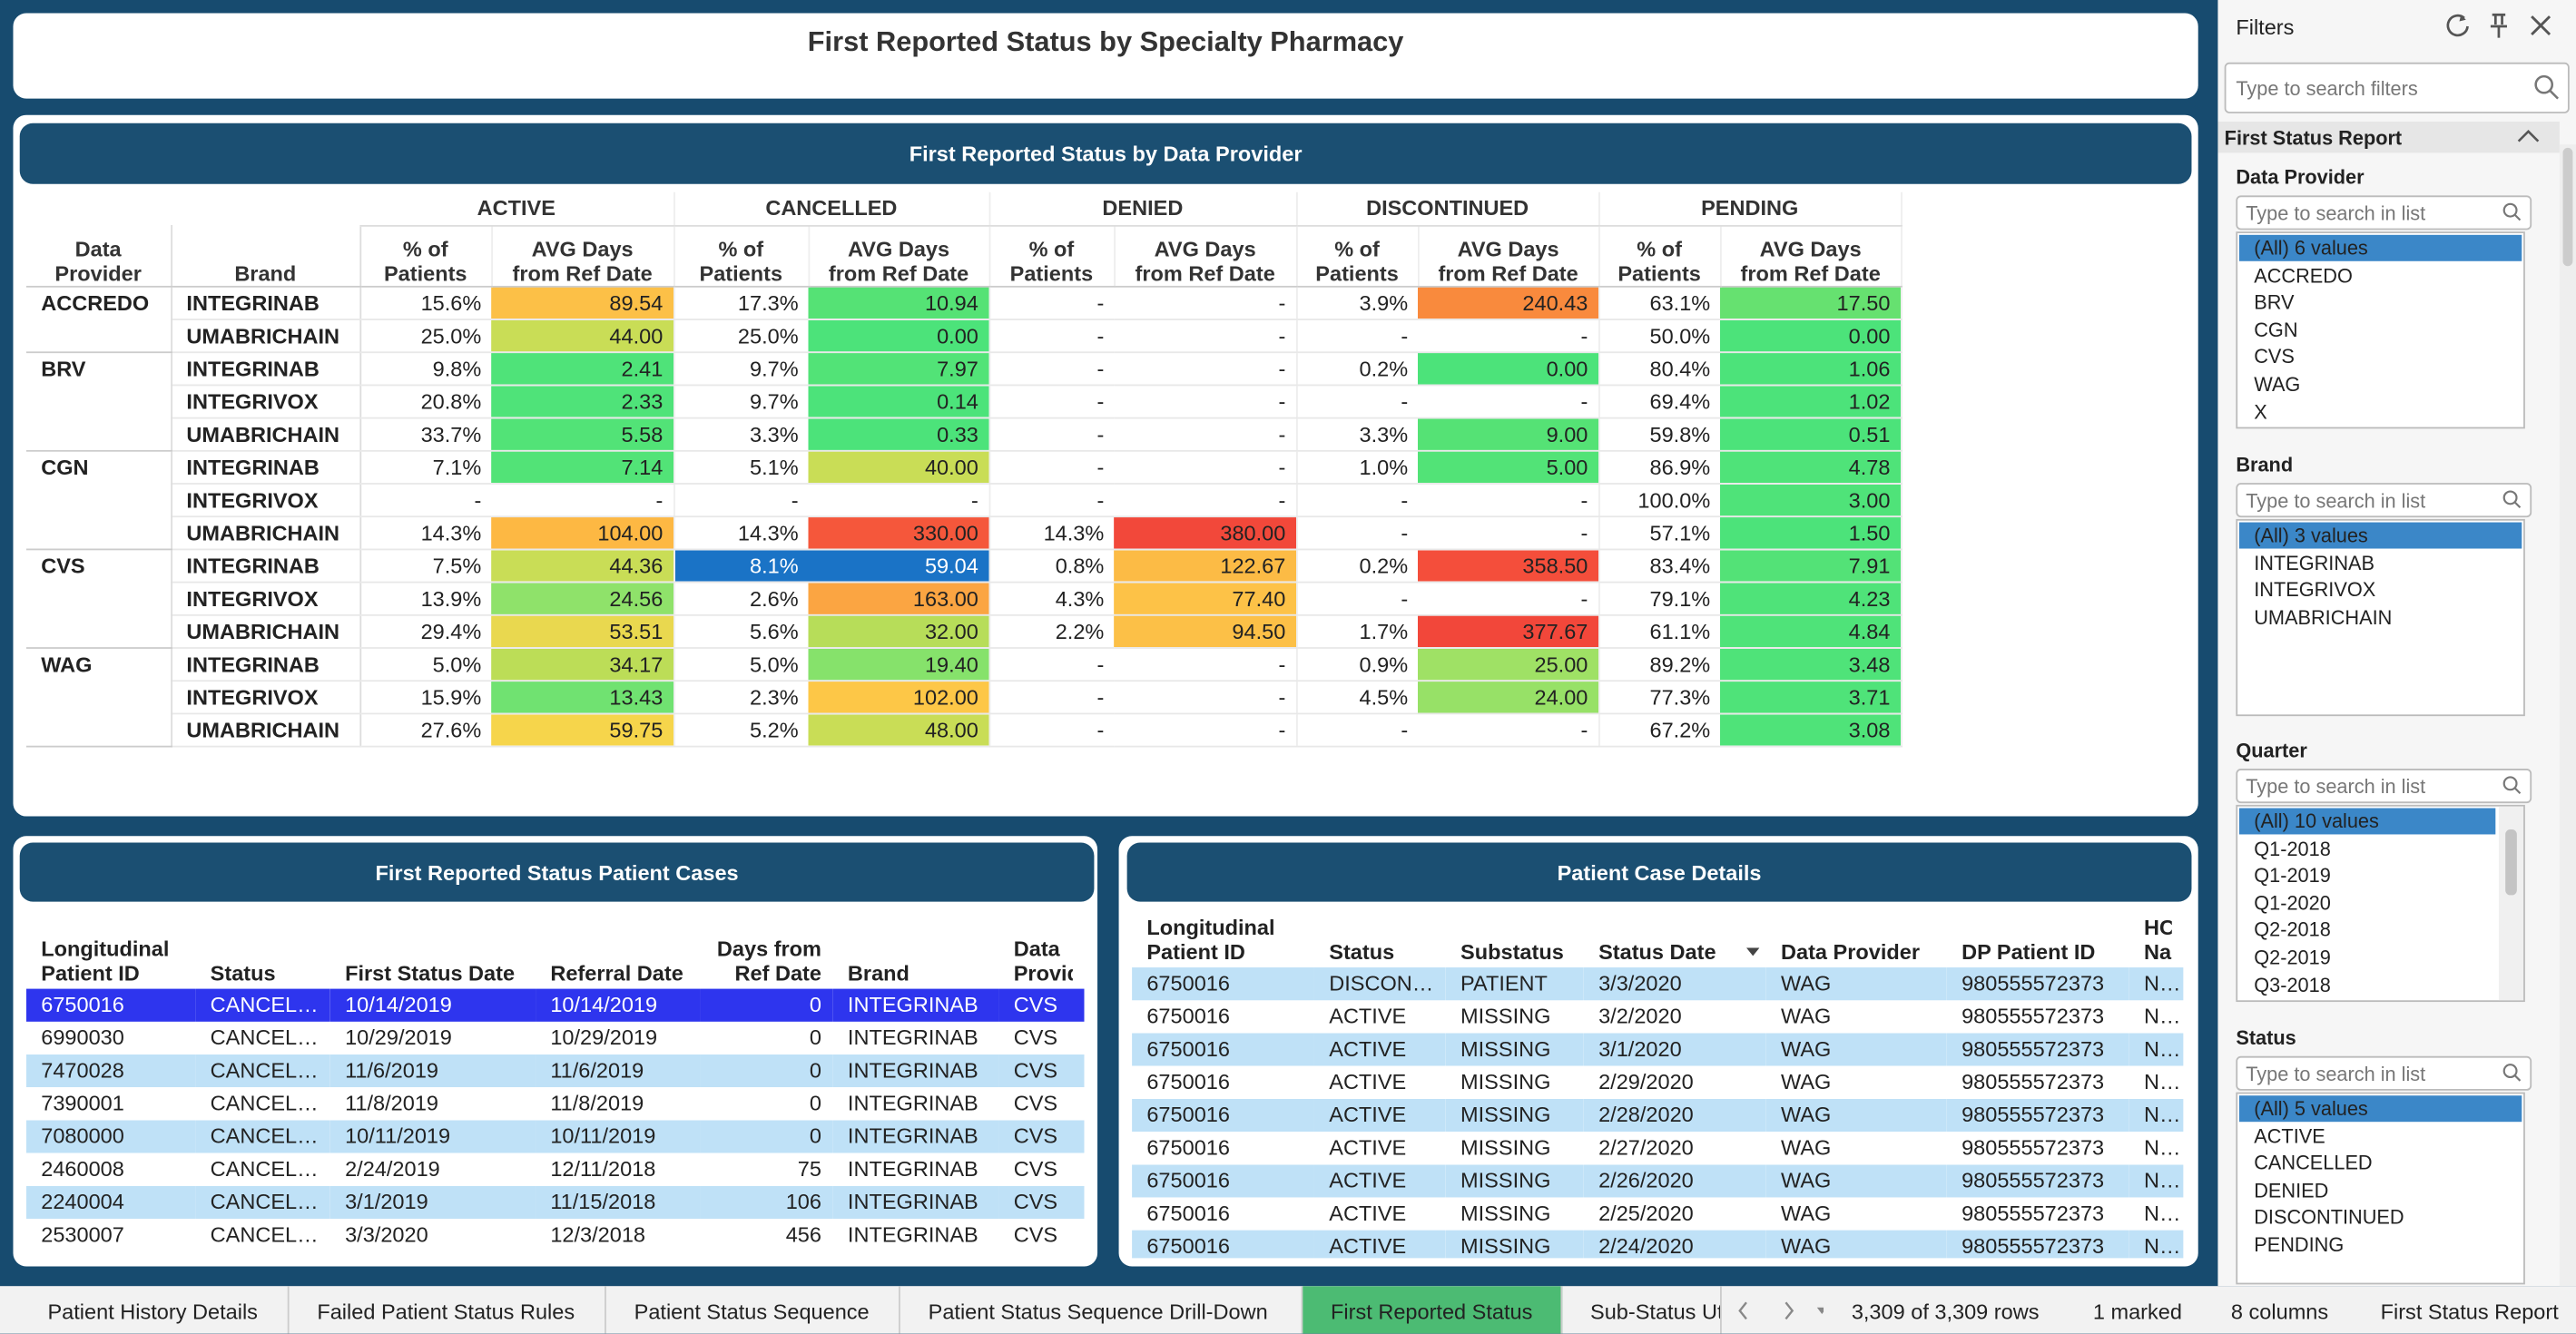 The image size is (2576, 1334). I want to click on value-cell: 20.8%, so click(425, 401).